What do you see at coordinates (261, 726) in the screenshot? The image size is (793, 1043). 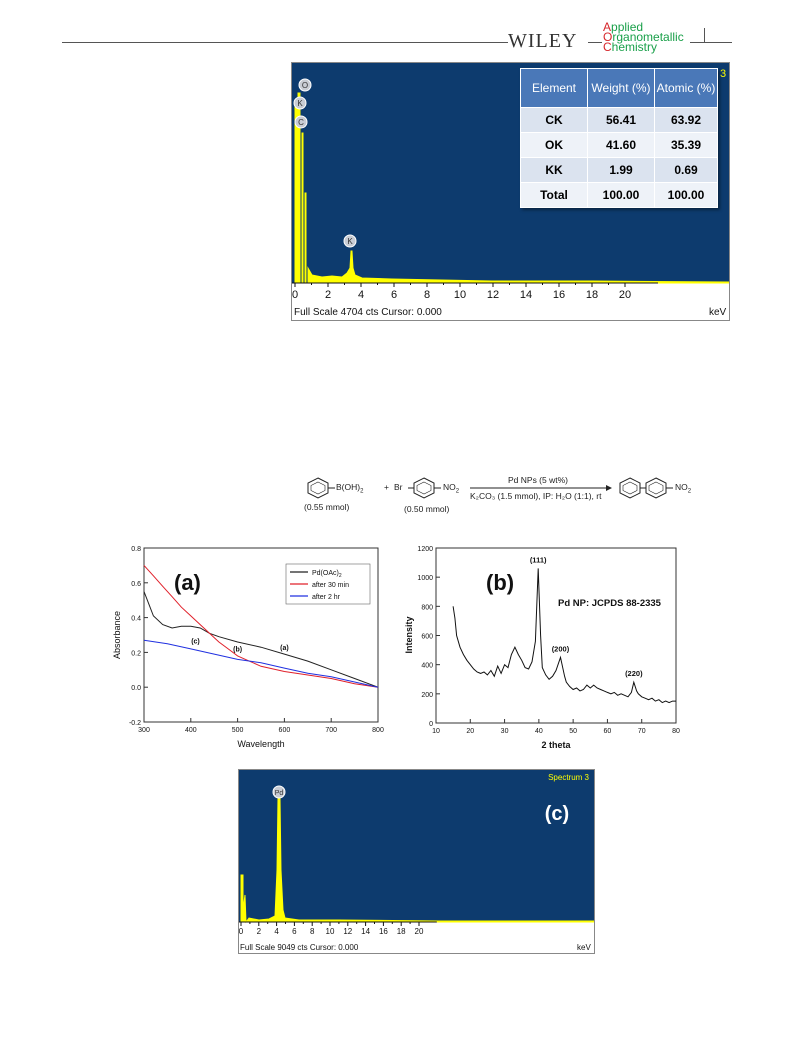 I see `chart-a-x-ticks: 300 400 500 600 700 800` at bounding box center [261, 726].